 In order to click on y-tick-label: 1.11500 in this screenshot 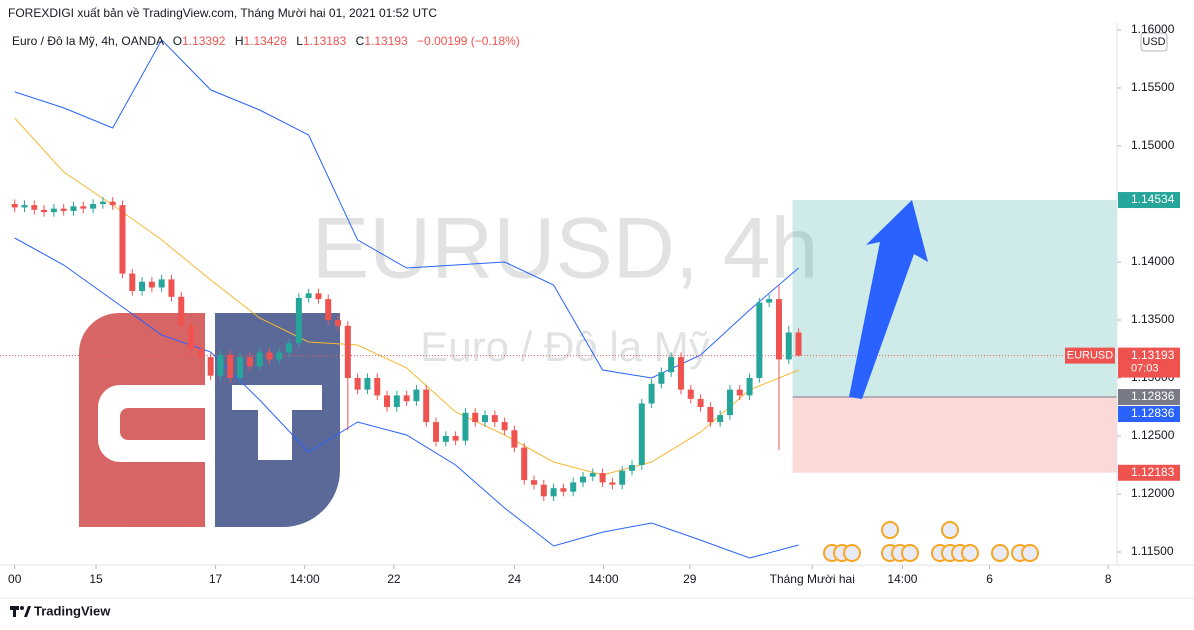, I will do `click(1152, 551)`.